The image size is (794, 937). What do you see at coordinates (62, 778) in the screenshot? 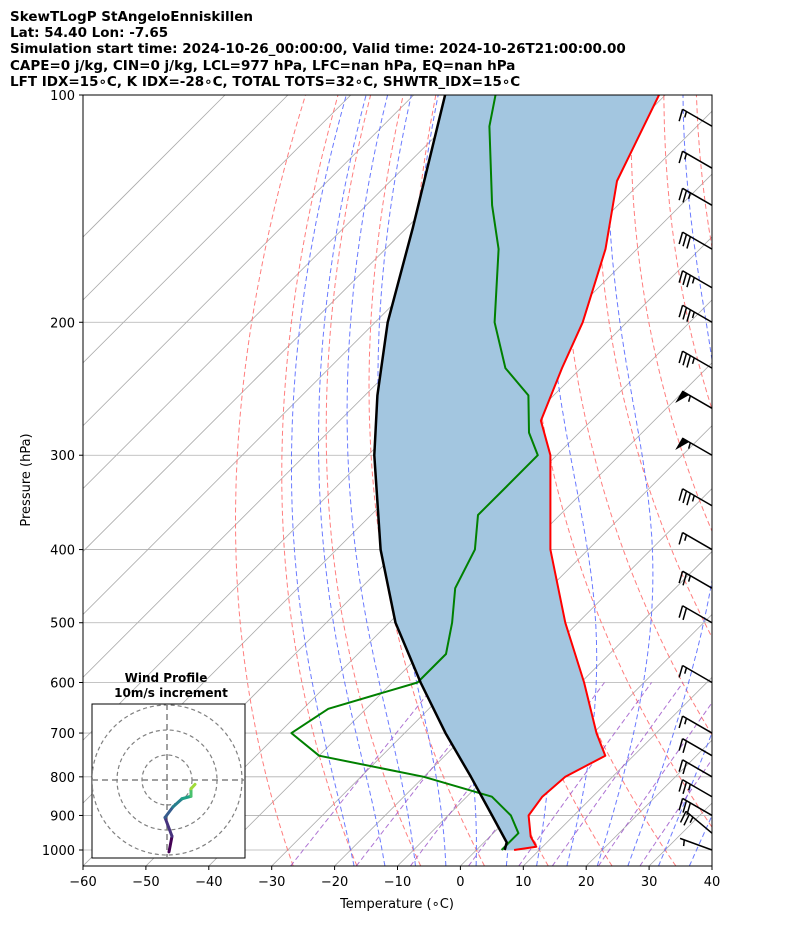
I see `y-tick-label: 800` at bounding box center [62, 778].